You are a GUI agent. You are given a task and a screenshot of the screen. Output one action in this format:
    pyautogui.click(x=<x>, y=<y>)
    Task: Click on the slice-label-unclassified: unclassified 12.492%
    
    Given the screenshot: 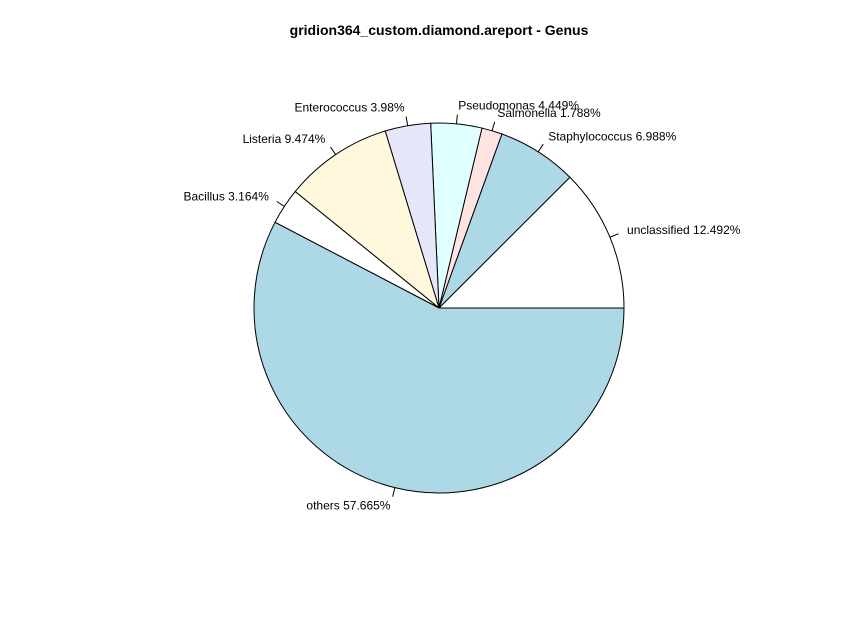 What is the action you would take?
    pyautogui.click(x=684, y=230)
    